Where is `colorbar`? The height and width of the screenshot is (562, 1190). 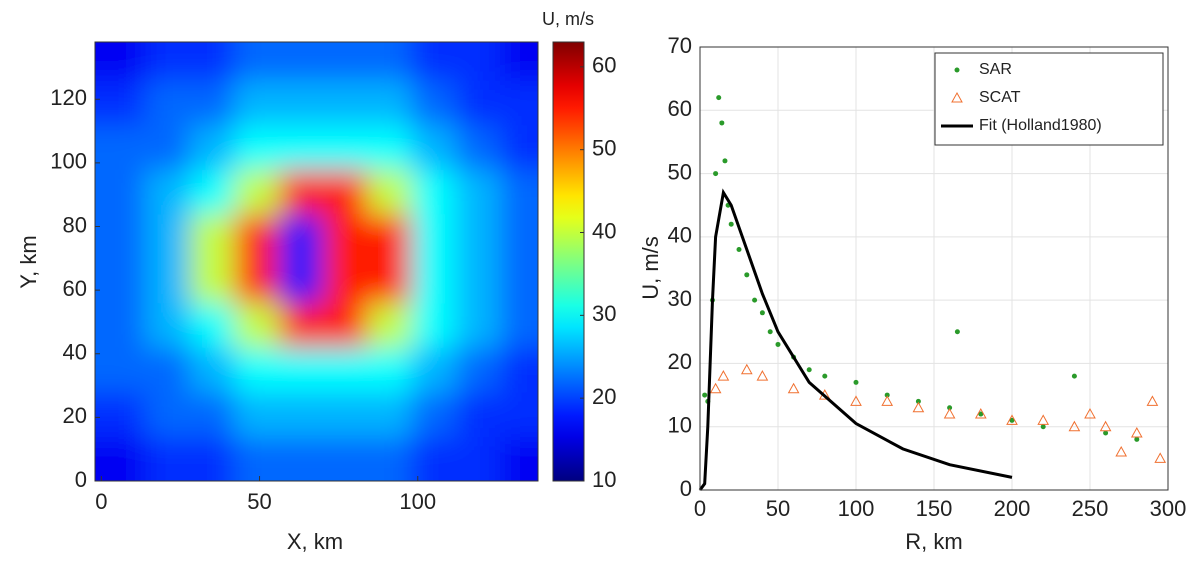 colorbar is located at coordinates (568, 261).